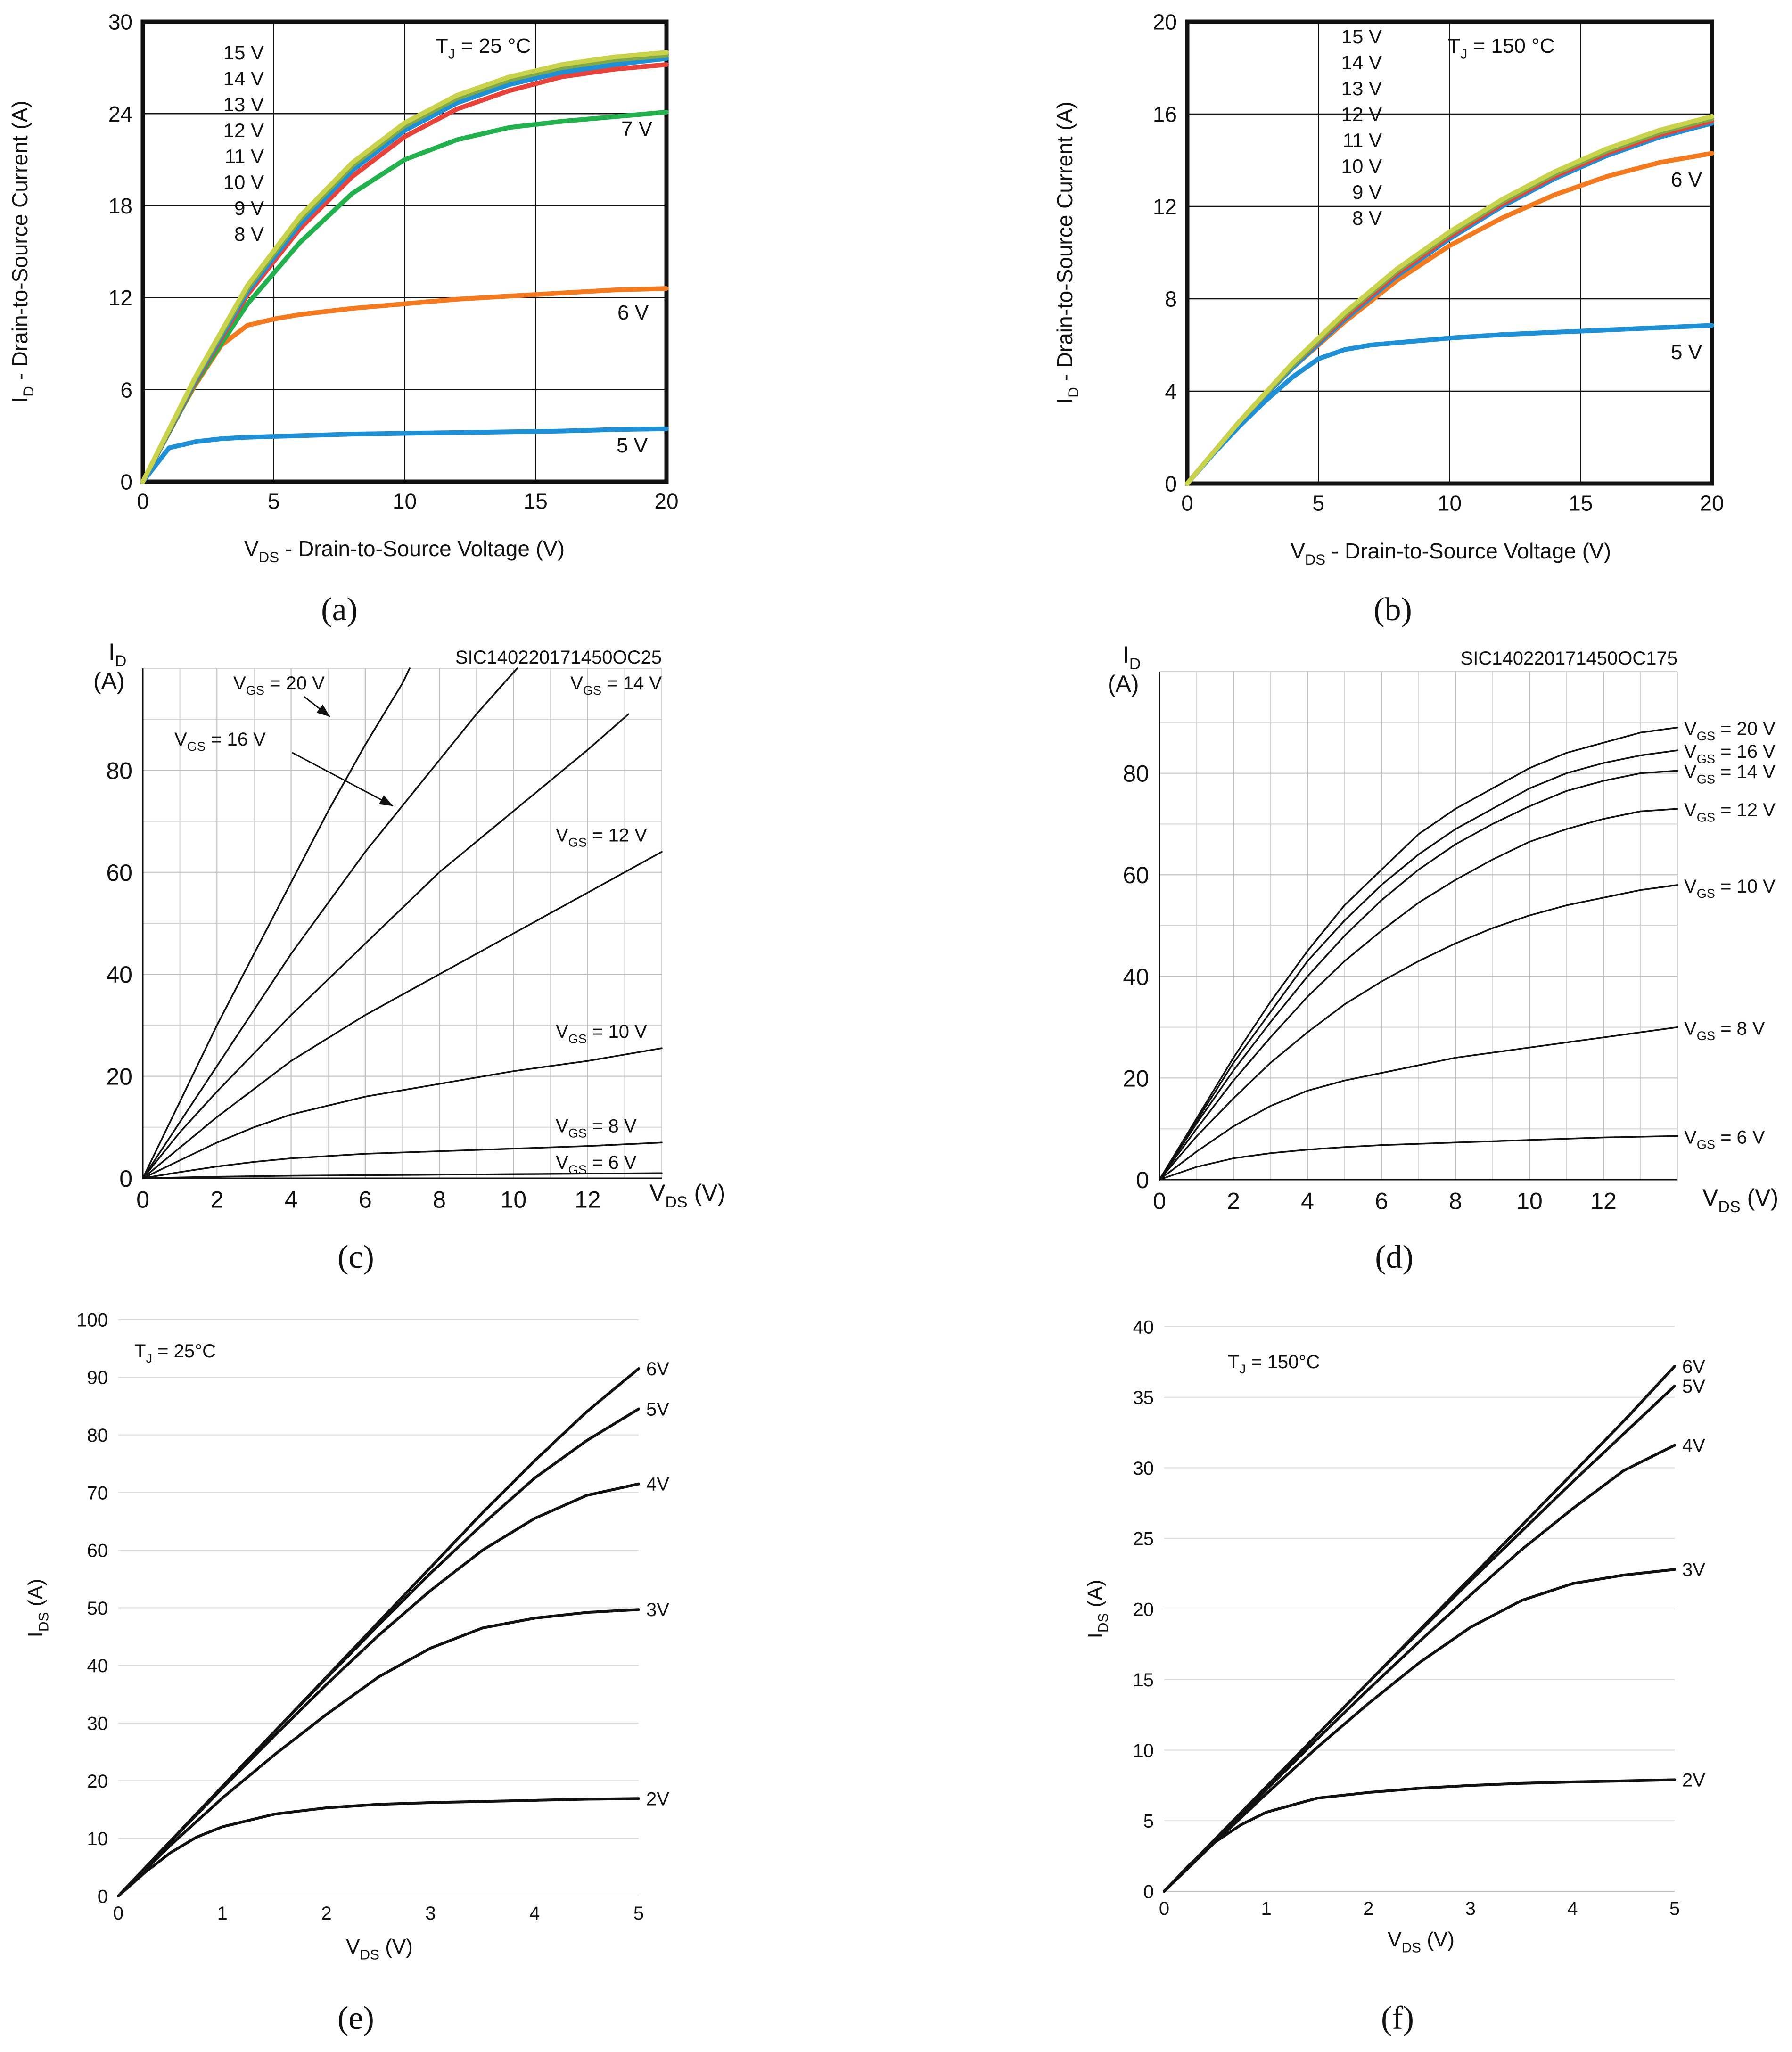 Image resolution: width=1792 pixels, height=2052 pixels. I want to click on chart-b-legend-entry: 10 V, so click(1361, 166).